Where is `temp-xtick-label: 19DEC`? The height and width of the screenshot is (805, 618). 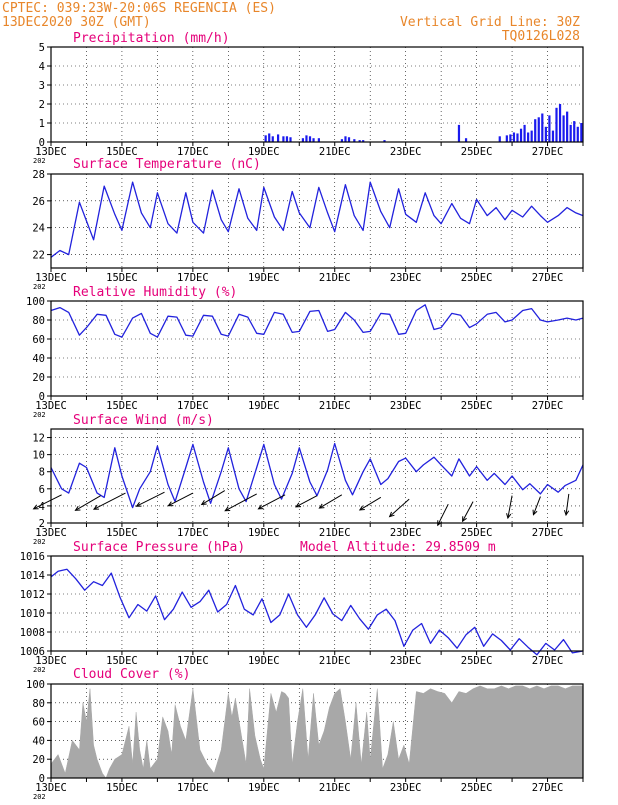
temp-xtick-label: 19DEC is located at coordinates (264, 278).